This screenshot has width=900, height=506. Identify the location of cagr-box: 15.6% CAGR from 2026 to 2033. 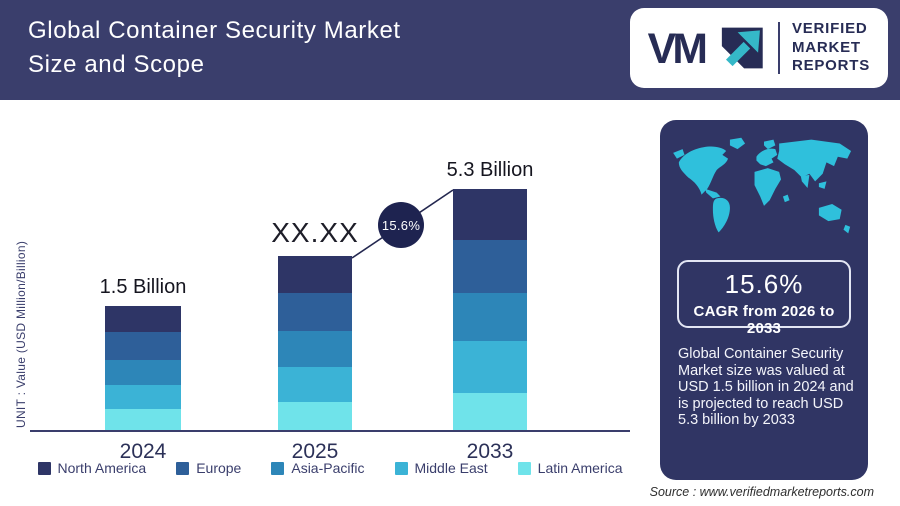
(764, 298).